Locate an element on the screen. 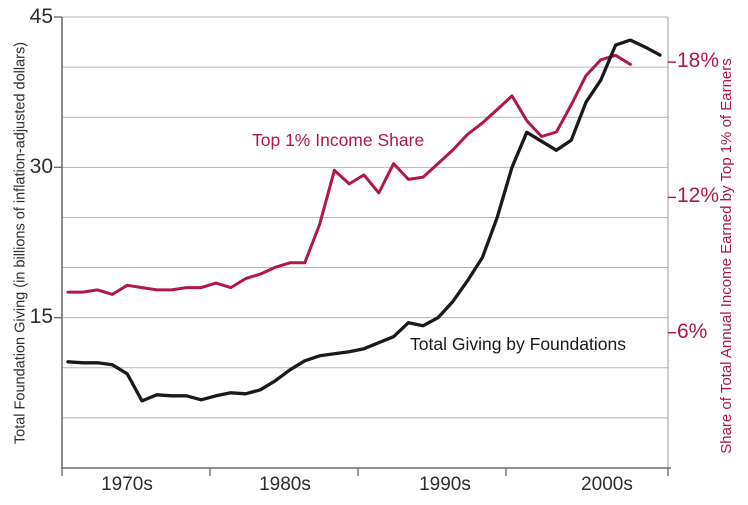  left-axis-tick-30: 30 is located at coordinates (41, 166).